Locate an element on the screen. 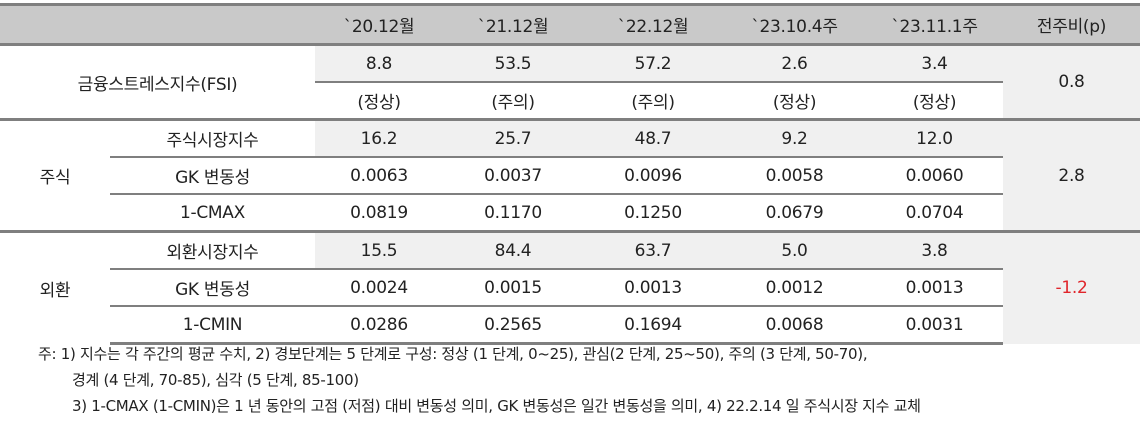  fsi-value: 2.6 is located at coordinates (794, 63).